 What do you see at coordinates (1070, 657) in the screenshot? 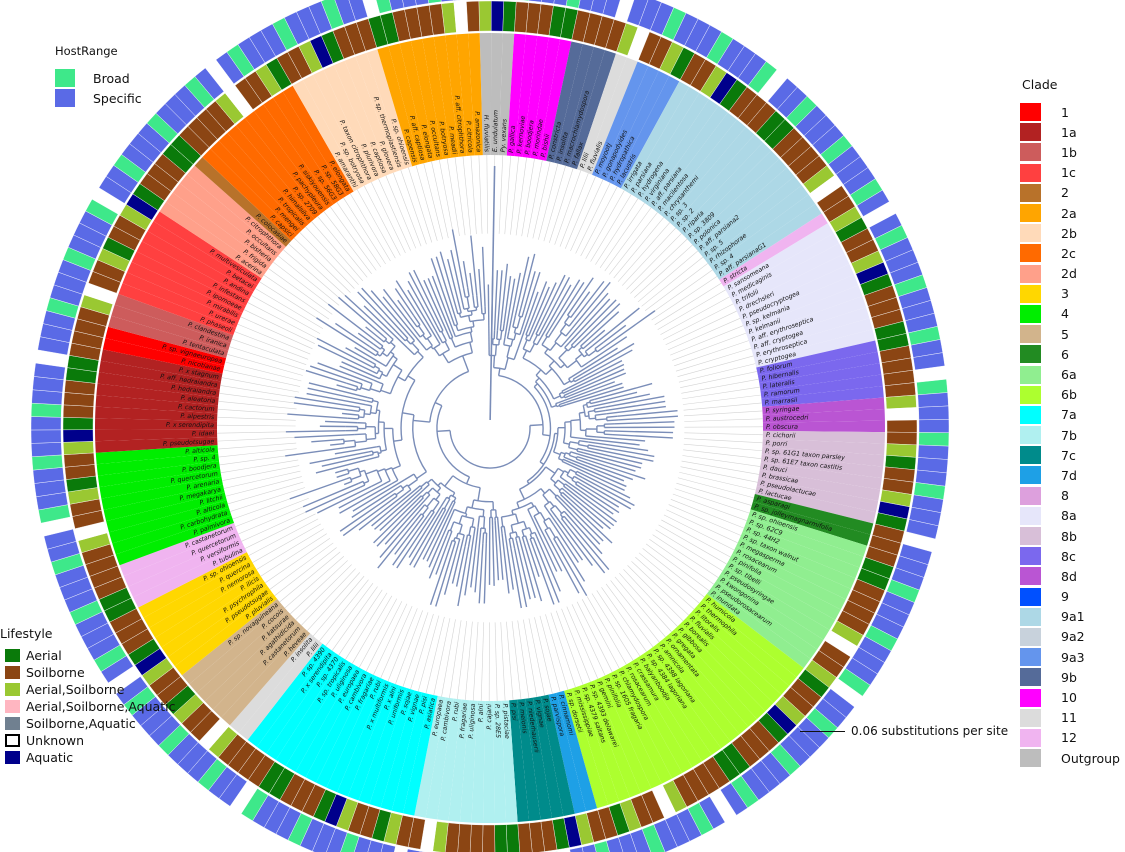
I see `clade-legend-item: 9a3` at bounding box center [1070, 657].